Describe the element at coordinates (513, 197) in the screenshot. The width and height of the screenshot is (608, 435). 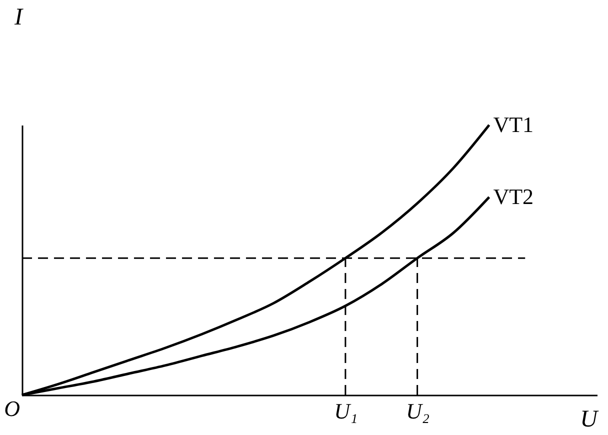
I see `series-label: VT2` at that location.